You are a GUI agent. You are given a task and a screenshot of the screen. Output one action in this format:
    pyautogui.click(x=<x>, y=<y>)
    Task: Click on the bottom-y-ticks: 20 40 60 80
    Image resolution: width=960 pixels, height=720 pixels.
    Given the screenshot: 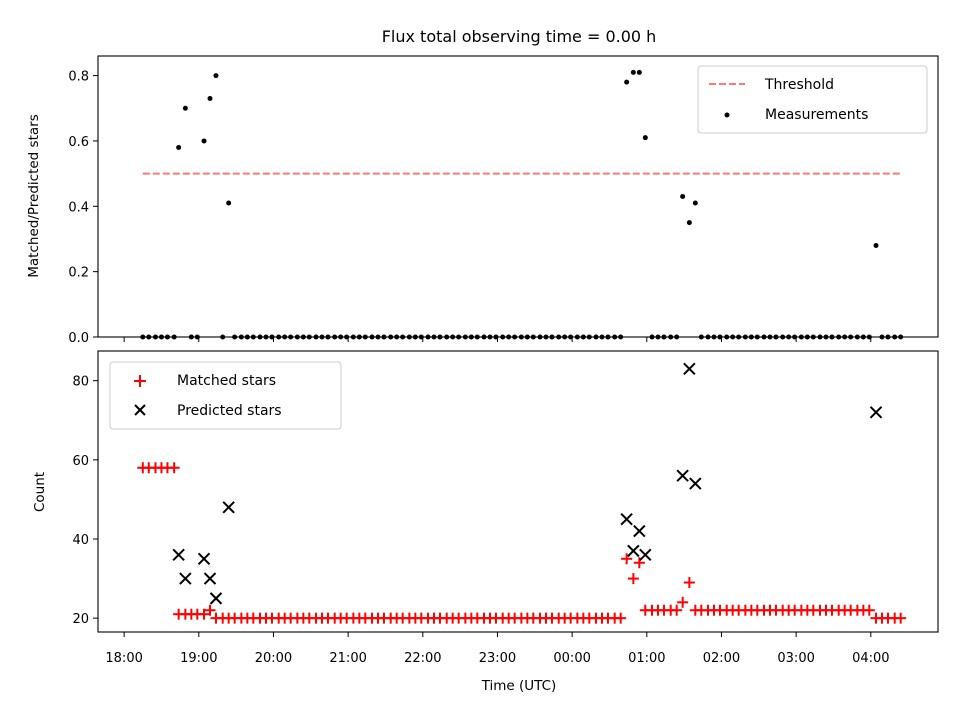 What is the action you would take?
    pyautogui.click(x=85, y=501)
    